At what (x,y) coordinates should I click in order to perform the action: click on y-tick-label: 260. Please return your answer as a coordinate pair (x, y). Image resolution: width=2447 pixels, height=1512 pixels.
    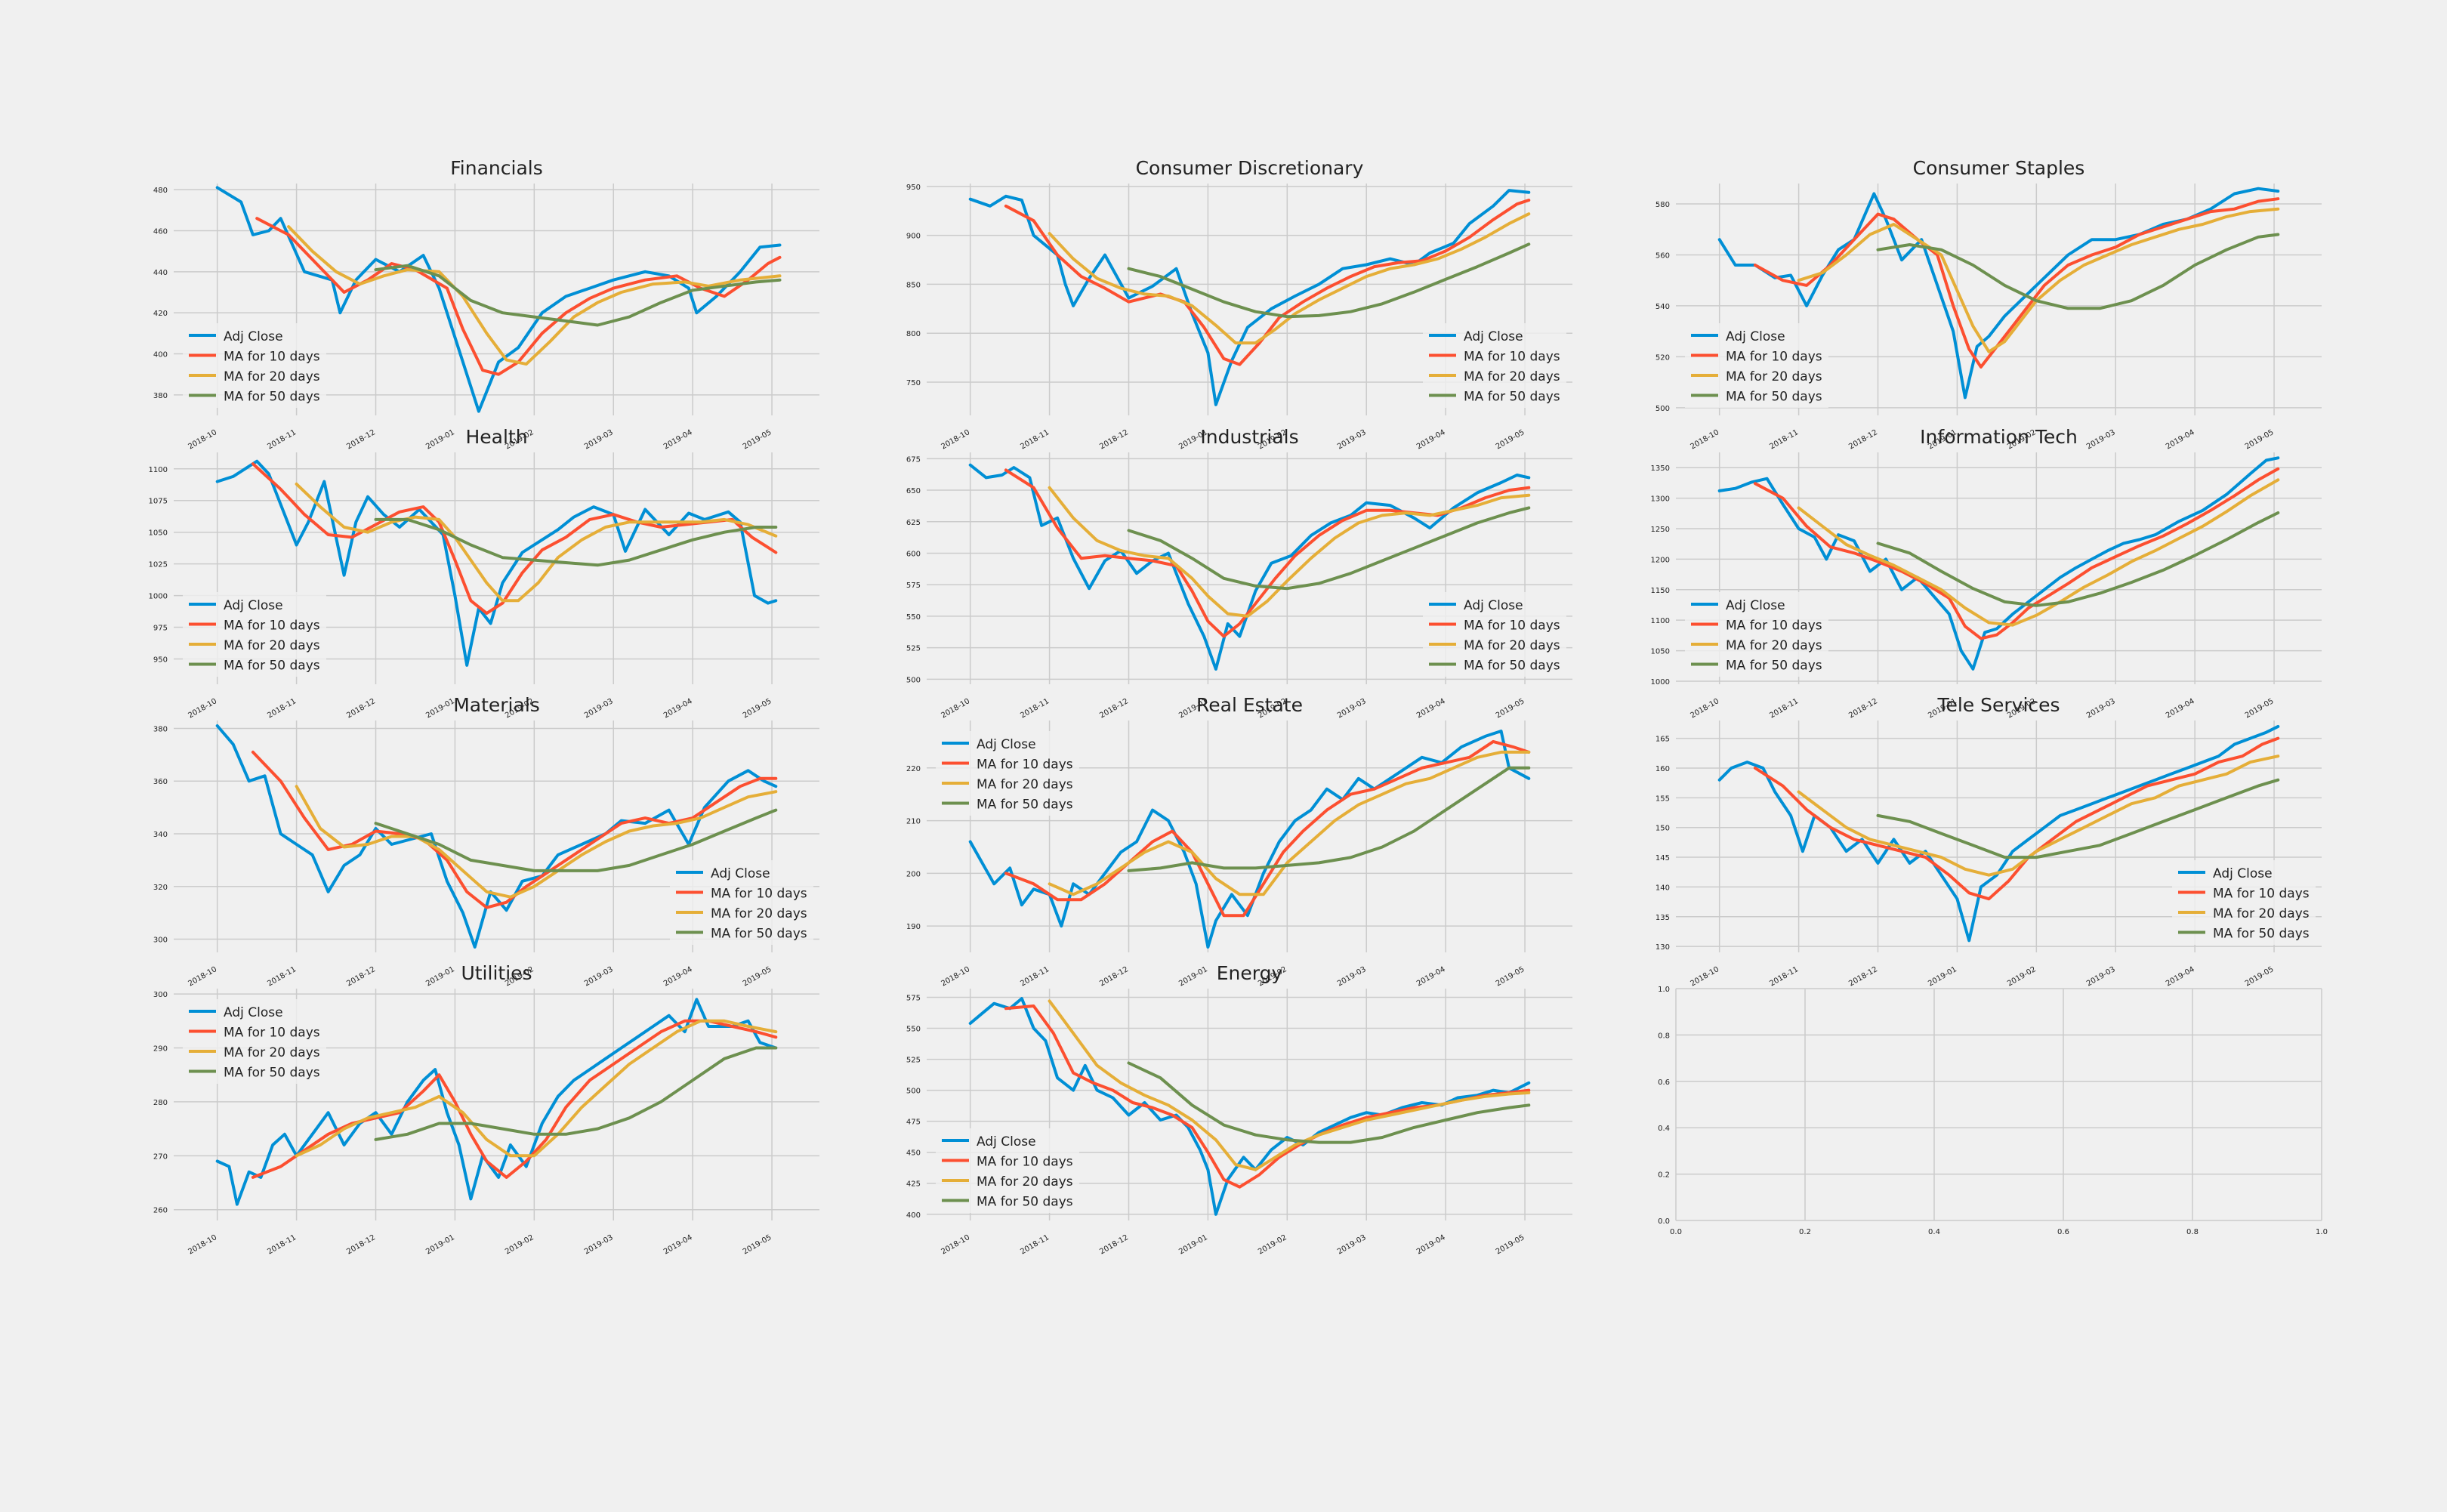
    Looking at the image, I should click on (160, 1211).